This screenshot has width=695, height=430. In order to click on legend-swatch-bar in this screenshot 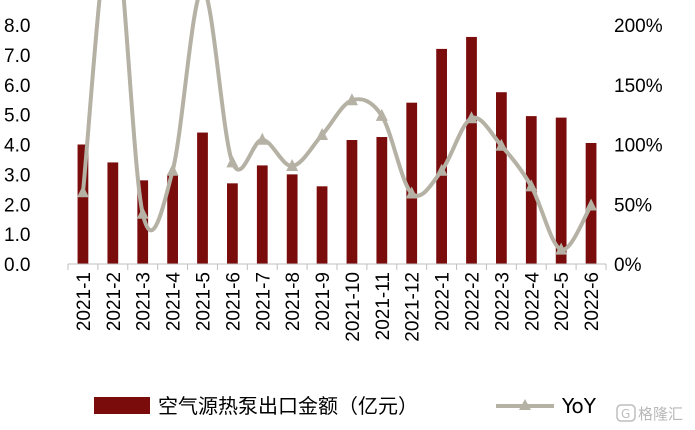, I will do `click(122, 405)`.